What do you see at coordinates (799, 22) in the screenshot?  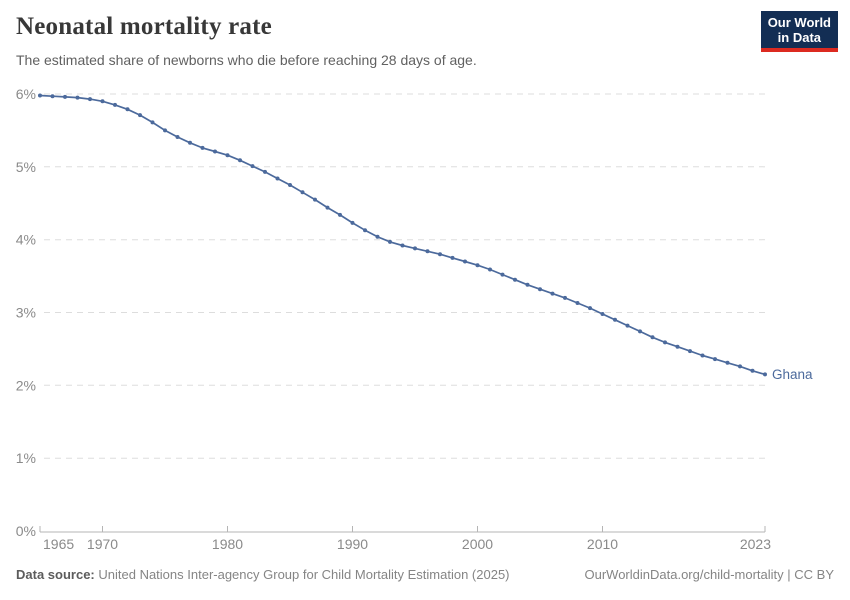 I see `owid-logo-line1: Our World` at bounding box center [799, 22].